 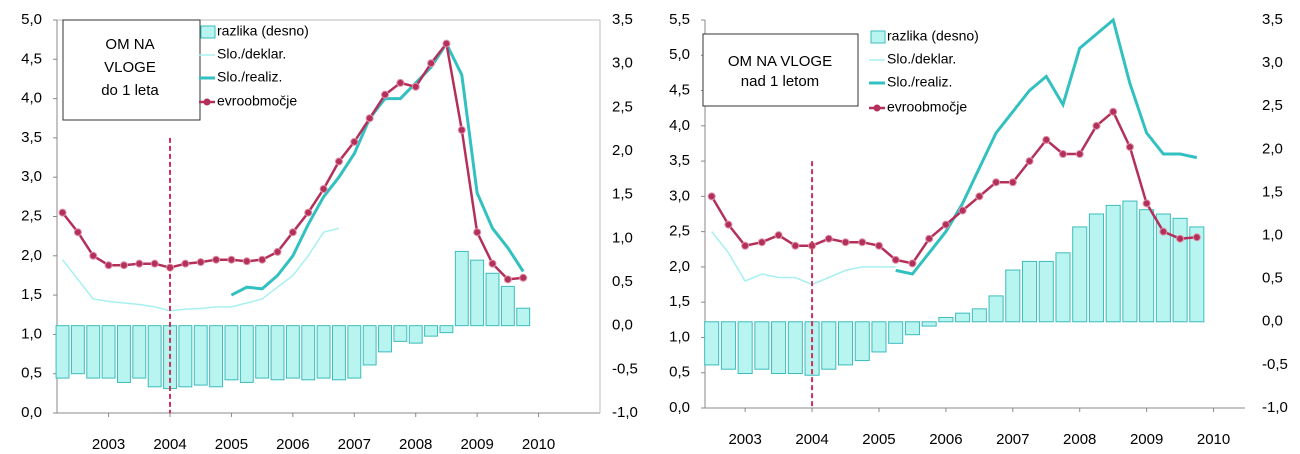 I want to click on line, so click(x=200, y=269).